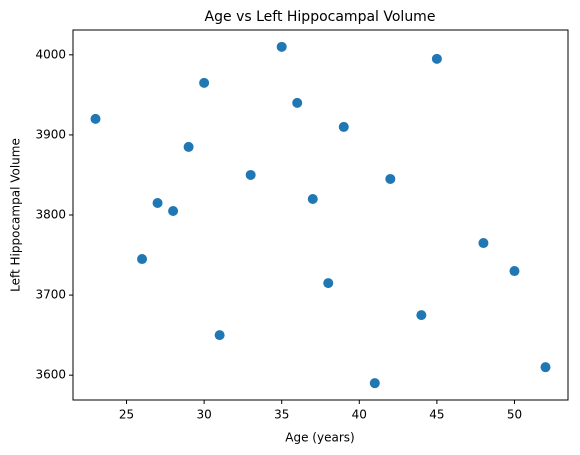  I want to click on y-tick-label: 3800, so click(50, 215).